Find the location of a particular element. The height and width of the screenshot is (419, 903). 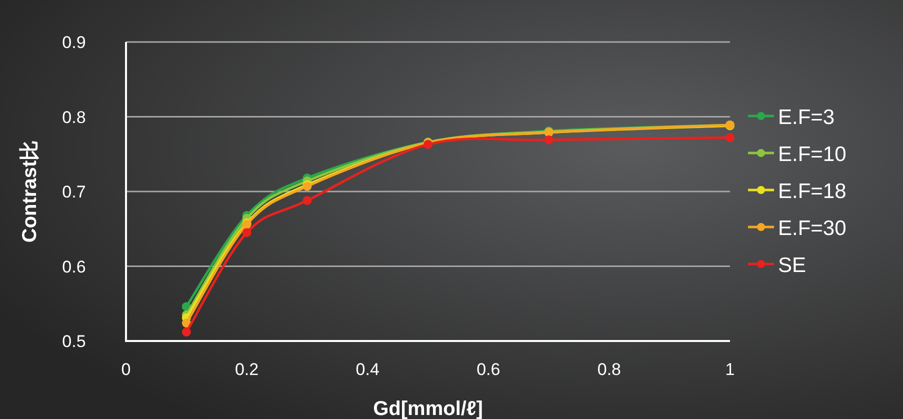

legend-label: SE is located at coordinates (792, 265).